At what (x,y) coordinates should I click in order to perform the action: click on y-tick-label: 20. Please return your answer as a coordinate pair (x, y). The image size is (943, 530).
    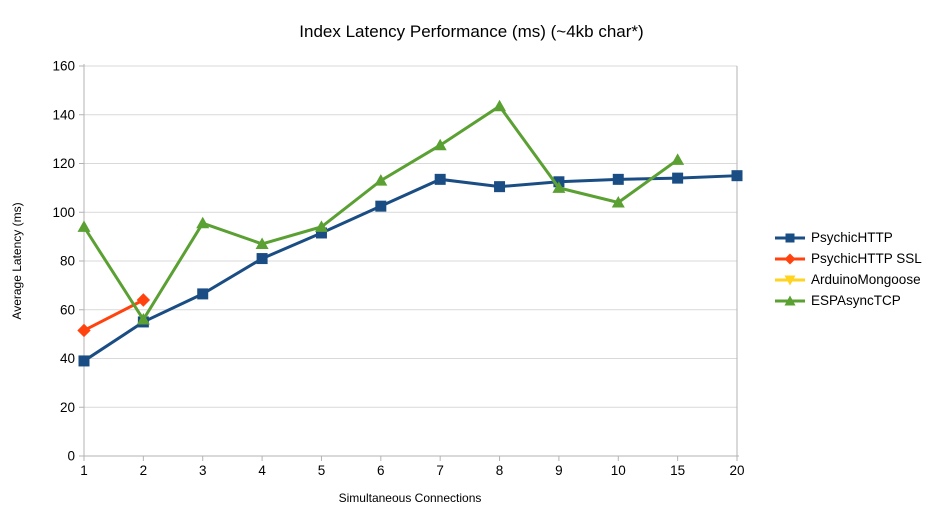
    Looking at the image, I should click on (67, 407).